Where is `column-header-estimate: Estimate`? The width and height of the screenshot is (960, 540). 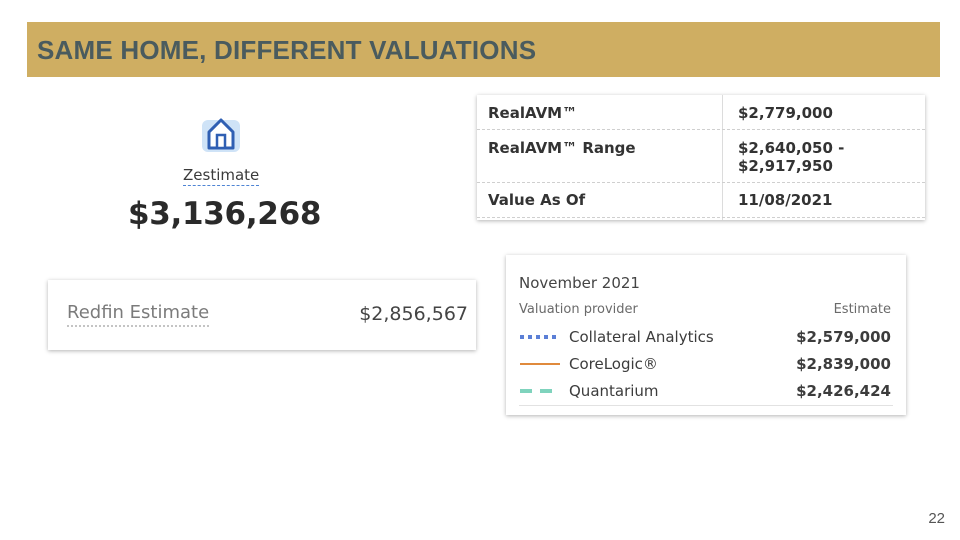 column-header-estimate: Estimate is located at coordinates (862, 309).